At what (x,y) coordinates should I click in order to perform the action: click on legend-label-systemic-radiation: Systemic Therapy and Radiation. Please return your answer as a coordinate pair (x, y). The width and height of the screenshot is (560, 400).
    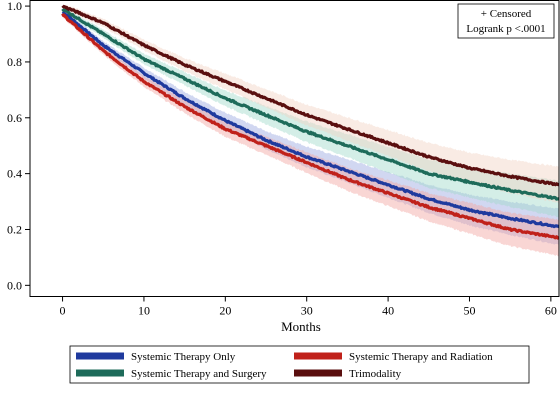
    Looking at the image, I should click on (421, 357).